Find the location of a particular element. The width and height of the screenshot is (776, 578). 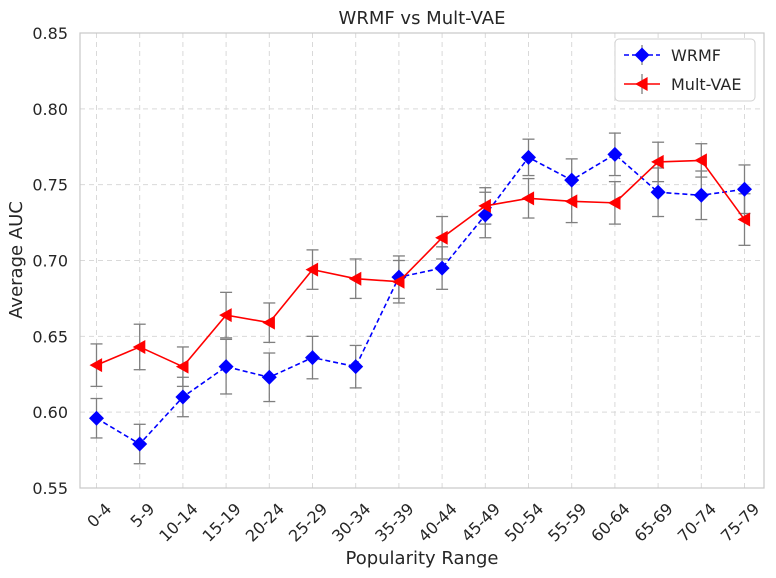

y-tick-labels: 0.55 0.60 0.65 0.70 0.75 0.80 0.85 is located at coordinates (50, 261).